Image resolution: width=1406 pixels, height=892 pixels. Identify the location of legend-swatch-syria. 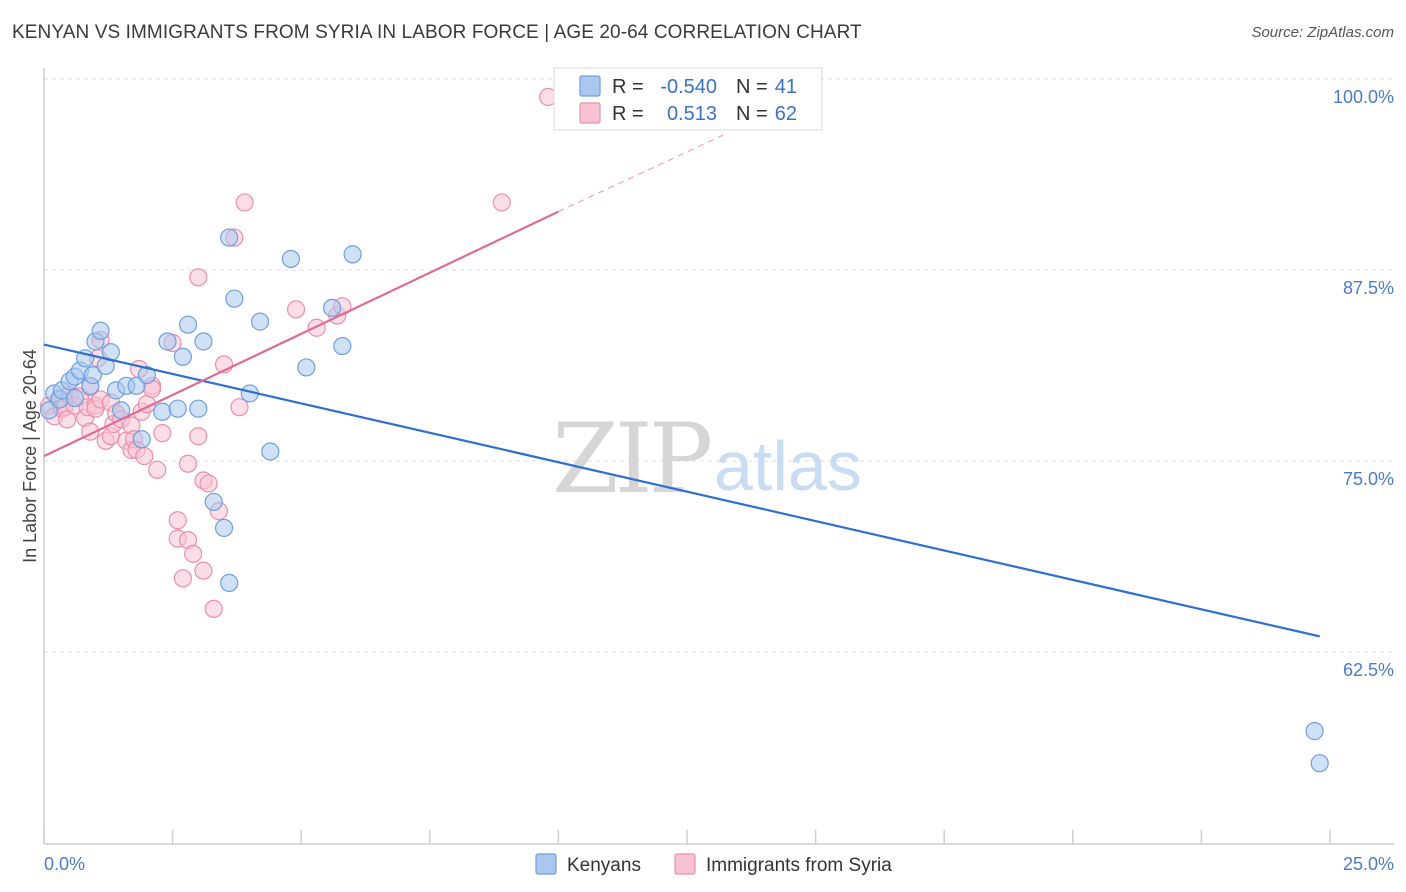
(590, 113).